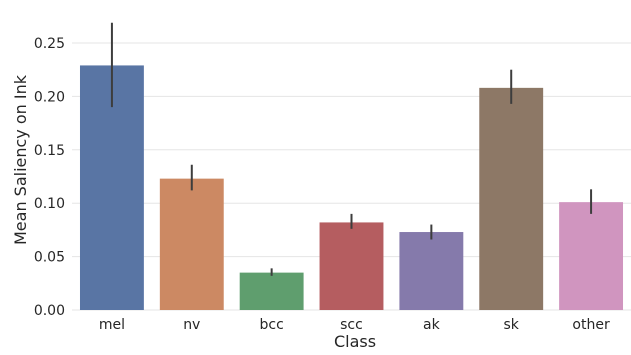 The width and height of the screenshot is (631, 355). Describe the element at coordinates (191, 244) in the screenshot. I see `bar-nv` at that location.